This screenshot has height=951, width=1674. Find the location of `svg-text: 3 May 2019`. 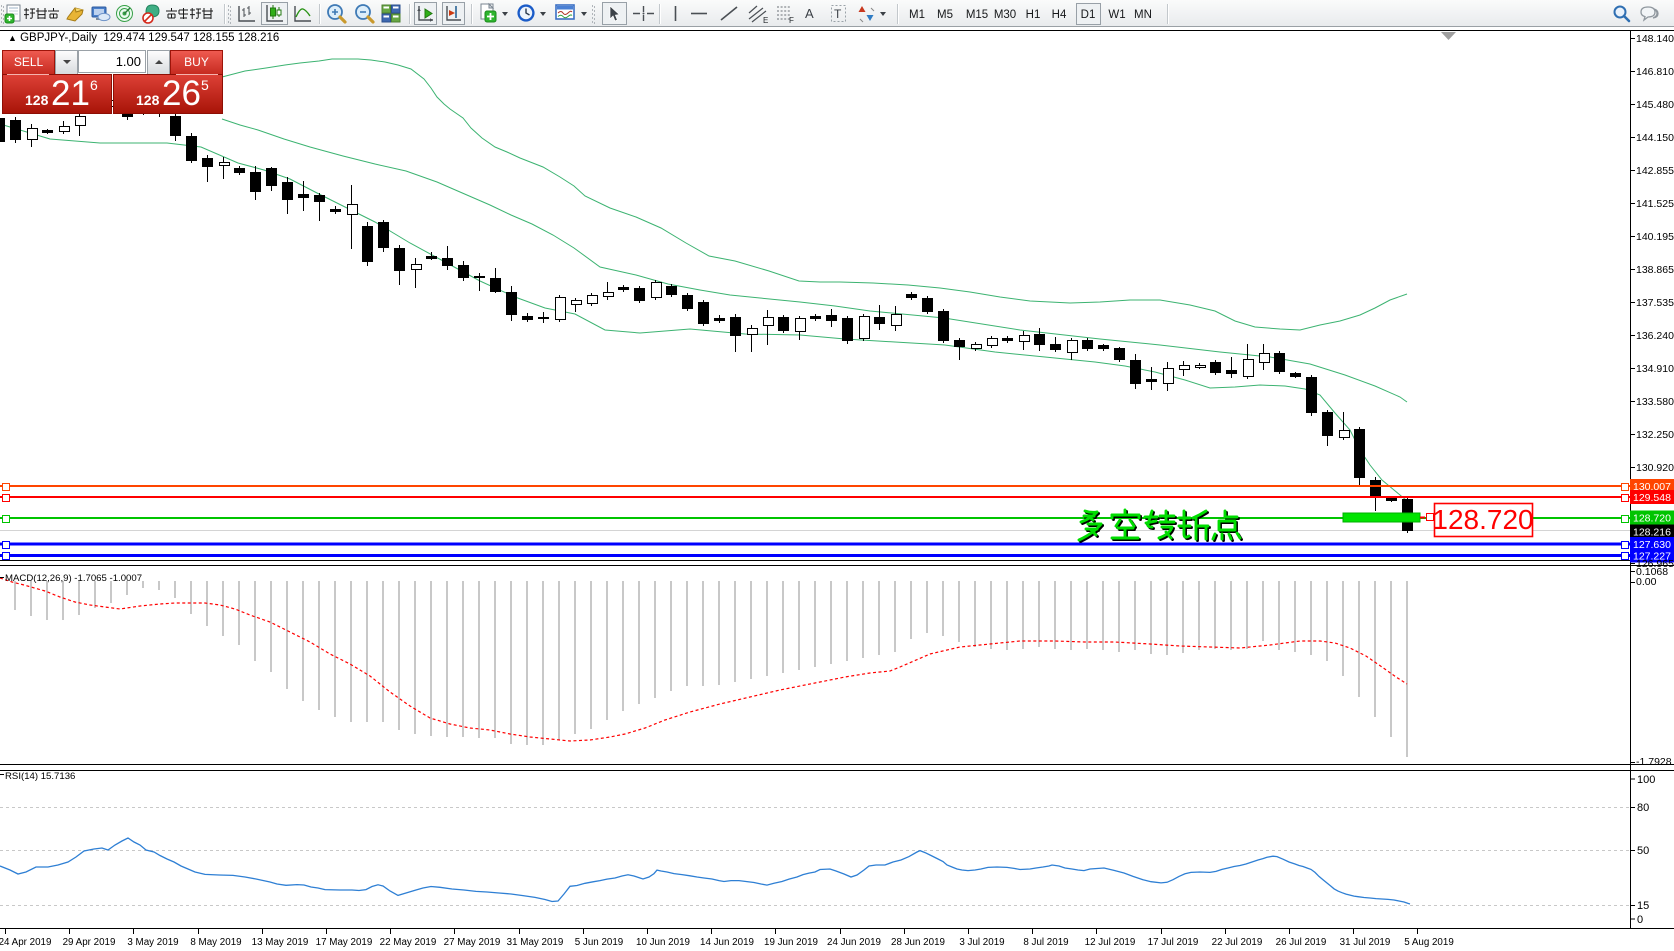

svg-text: 3 May 2019 is located at coordinates (152, 942).